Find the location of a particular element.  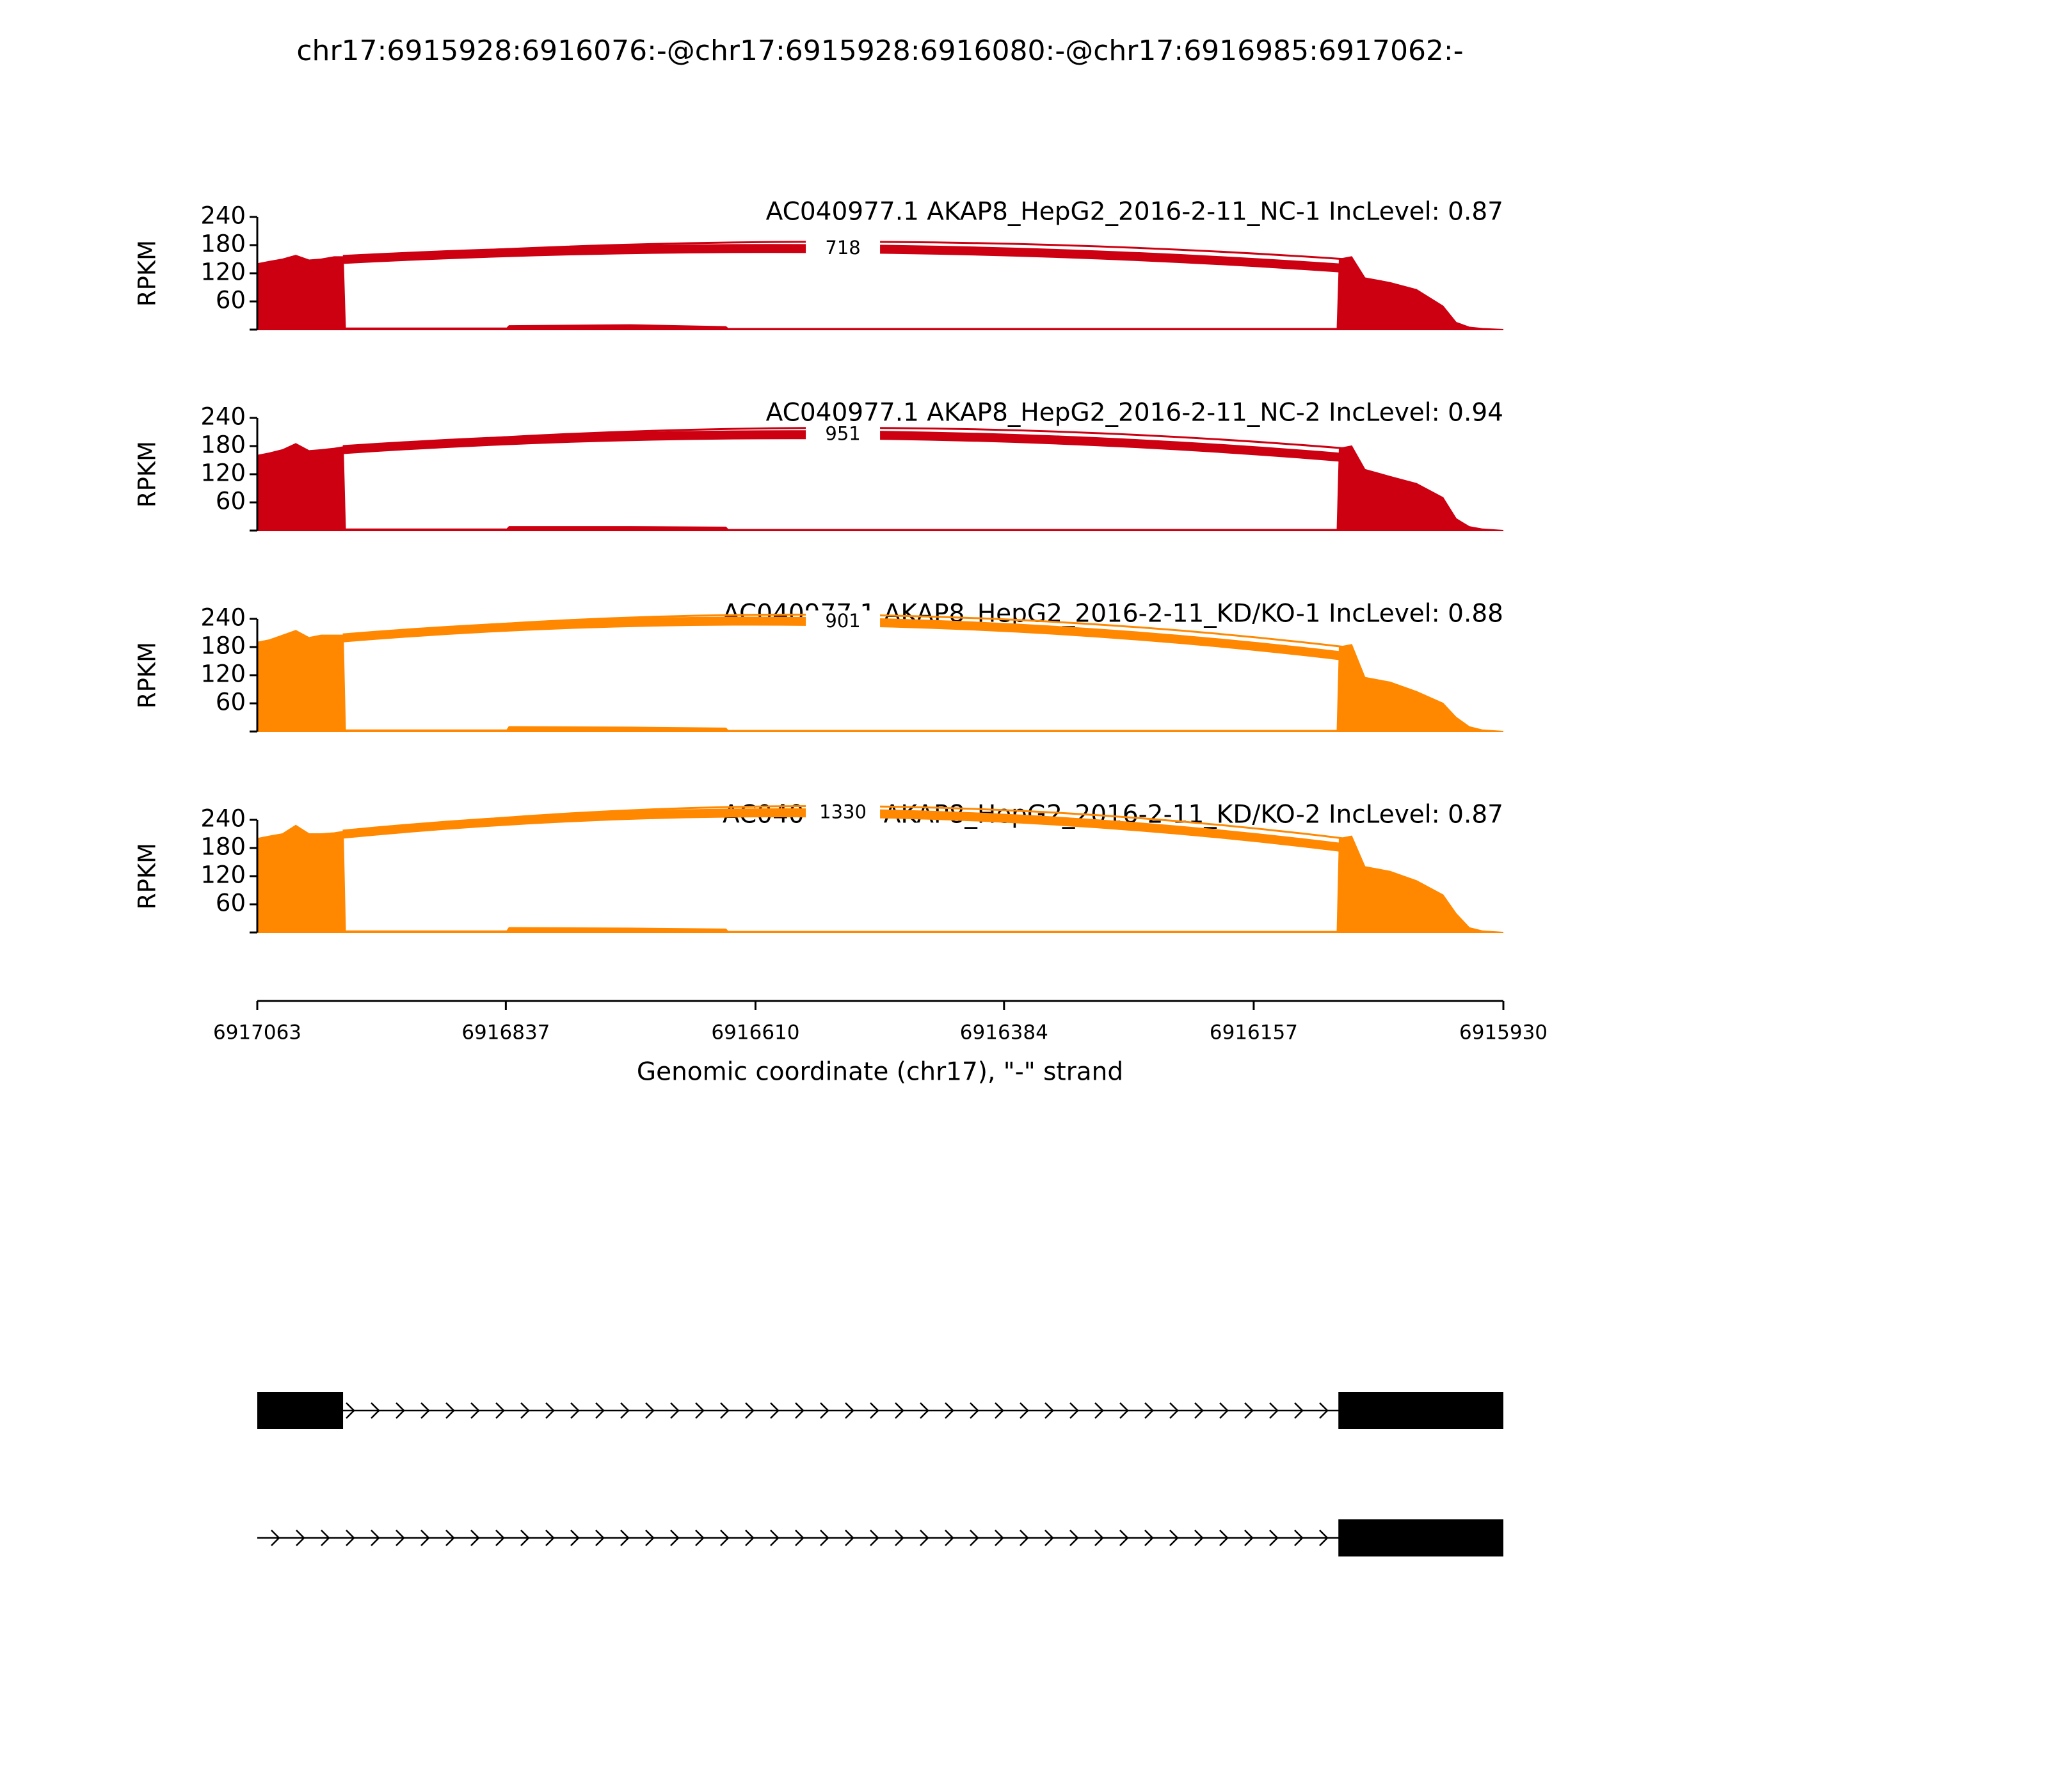

x-tick-label: 6916157 is located at coordinates (1254, 1032).